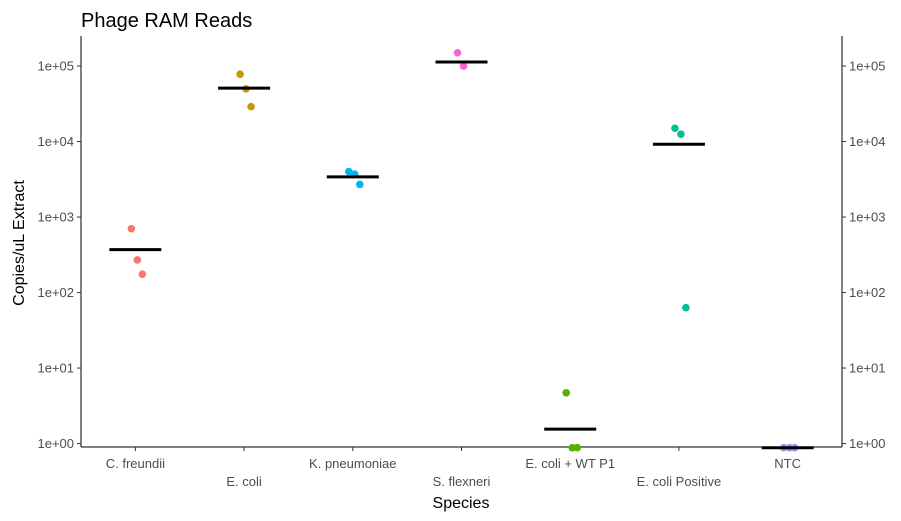  What do you see at coordinates (867, 141) in the screenshot?
I see `y-tick-label-right: 1e+04` at bounding box center [867, 141].